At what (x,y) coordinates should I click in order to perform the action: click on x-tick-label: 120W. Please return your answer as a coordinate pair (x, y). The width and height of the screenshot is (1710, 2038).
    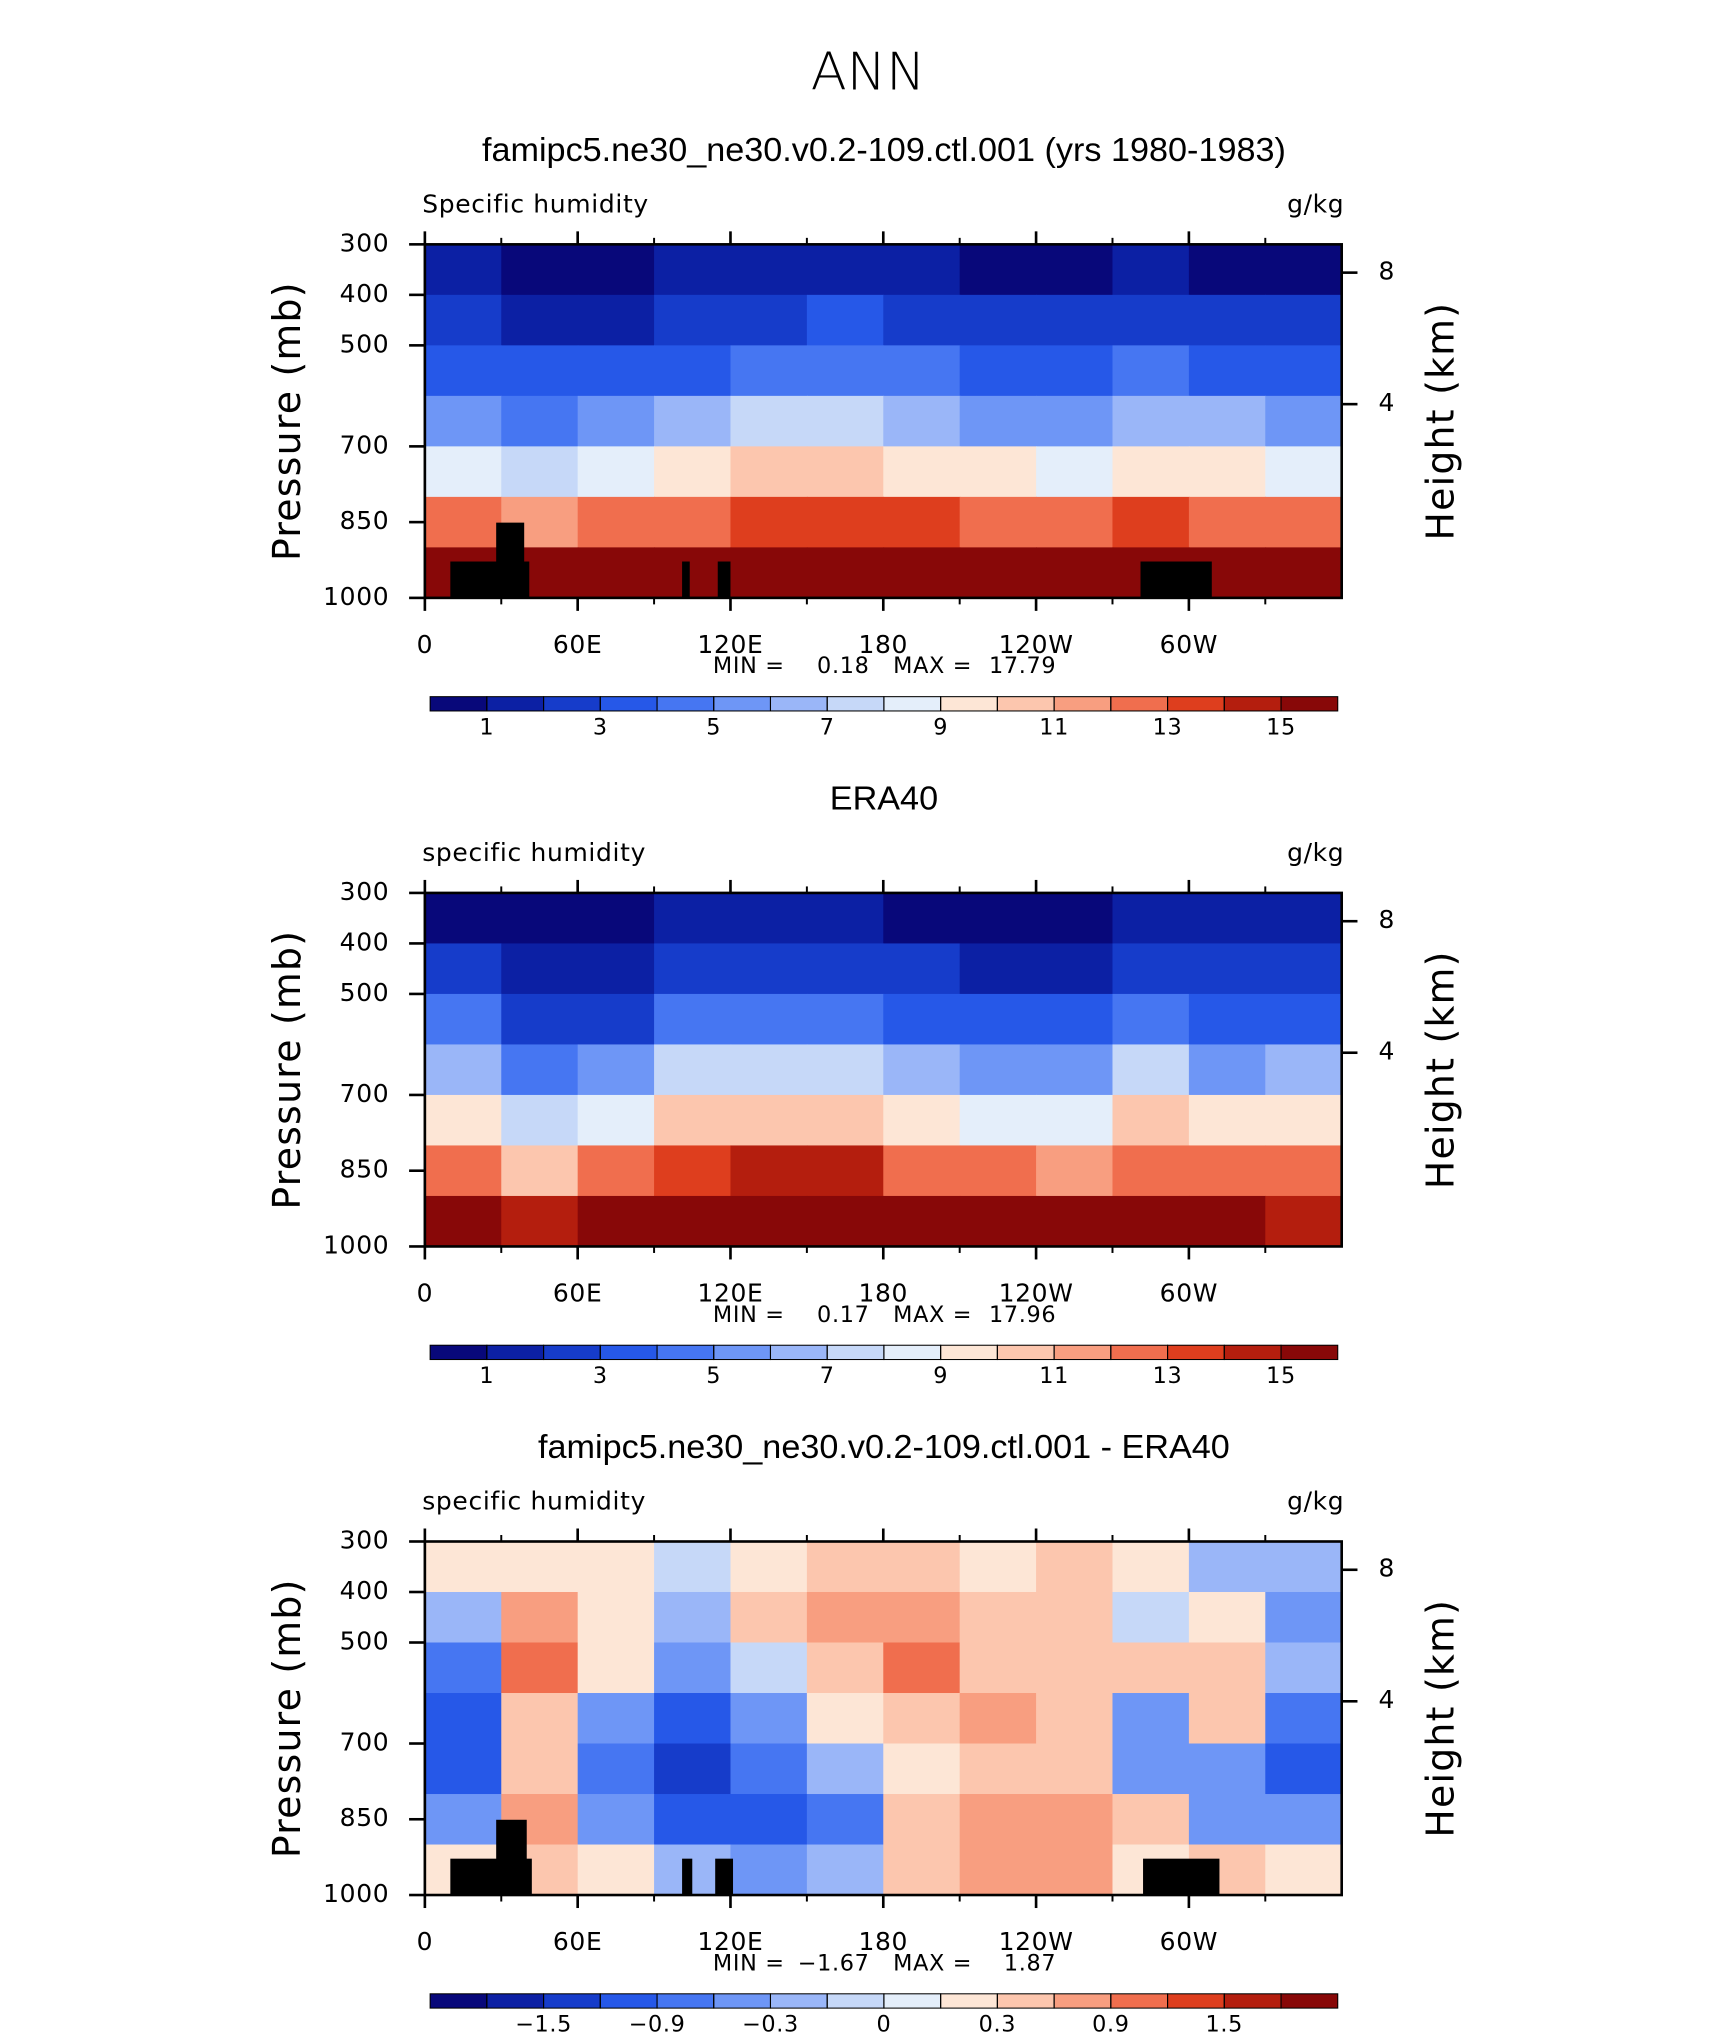
    Looking at the image, I should click on (1036, 1293).